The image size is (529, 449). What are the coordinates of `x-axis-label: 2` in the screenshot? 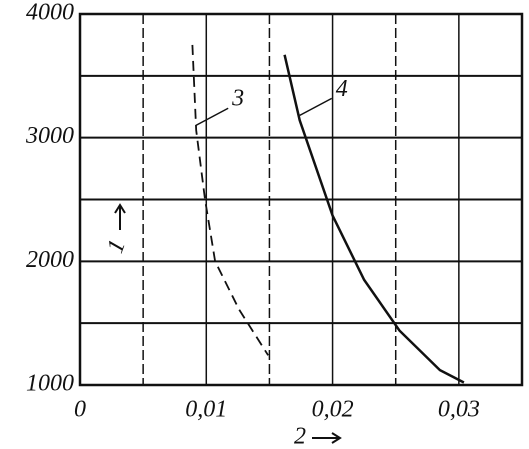 It's located at (300, 436).